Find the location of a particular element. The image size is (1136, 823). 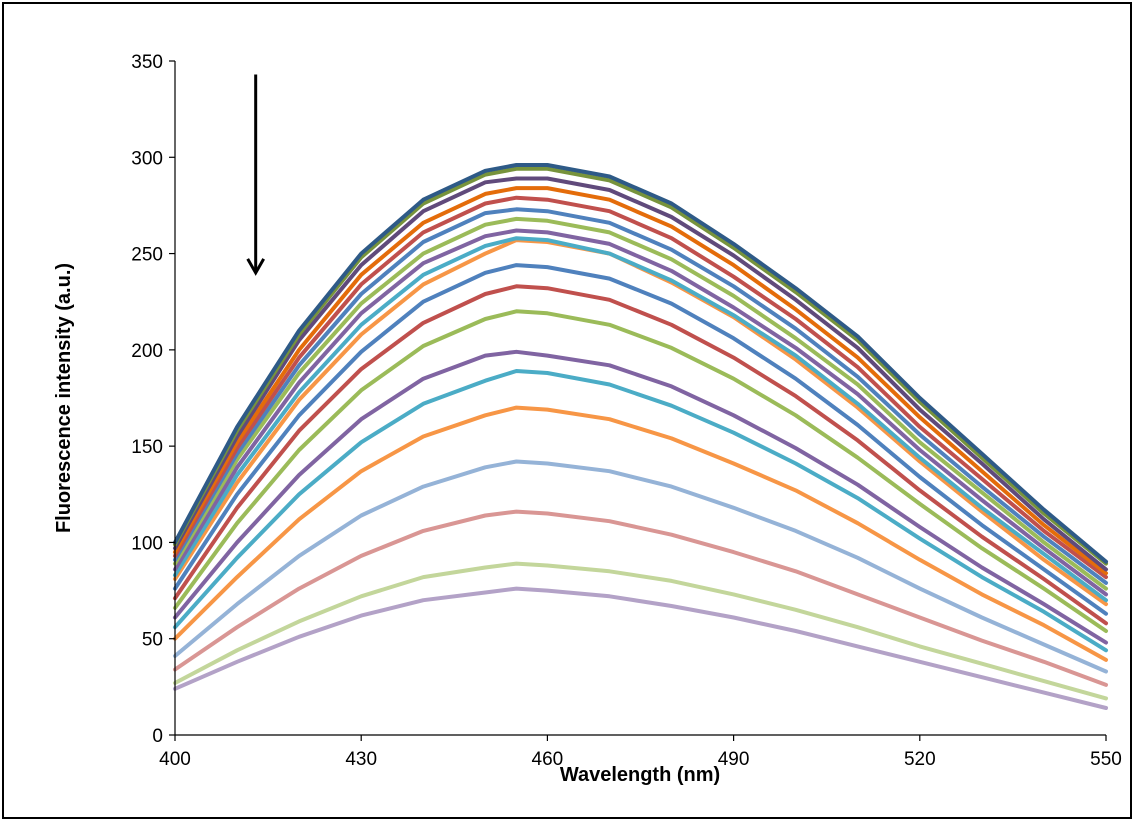

down-arrow-head-icon is located at coordinates (255, 267).